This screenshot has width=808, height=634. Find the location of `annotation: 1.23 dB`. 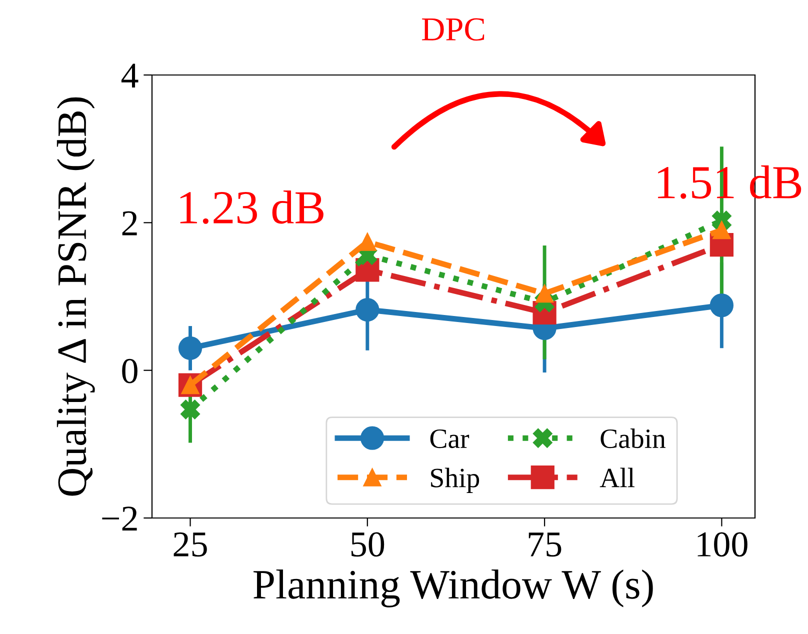

annotation: 1.23 dB is located at coordinates (252, 207).